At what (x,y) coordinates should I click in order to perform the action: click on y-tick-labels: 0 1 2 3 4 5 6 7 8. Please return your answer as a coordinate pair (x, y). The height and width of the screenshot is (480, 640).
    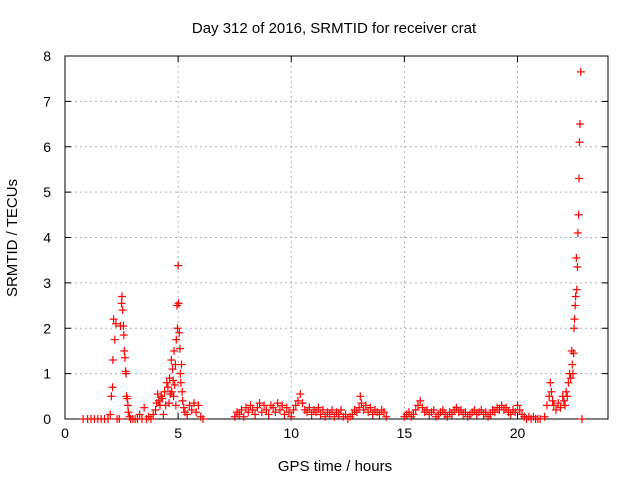
    Looking at the image, I should click on (47, 237).